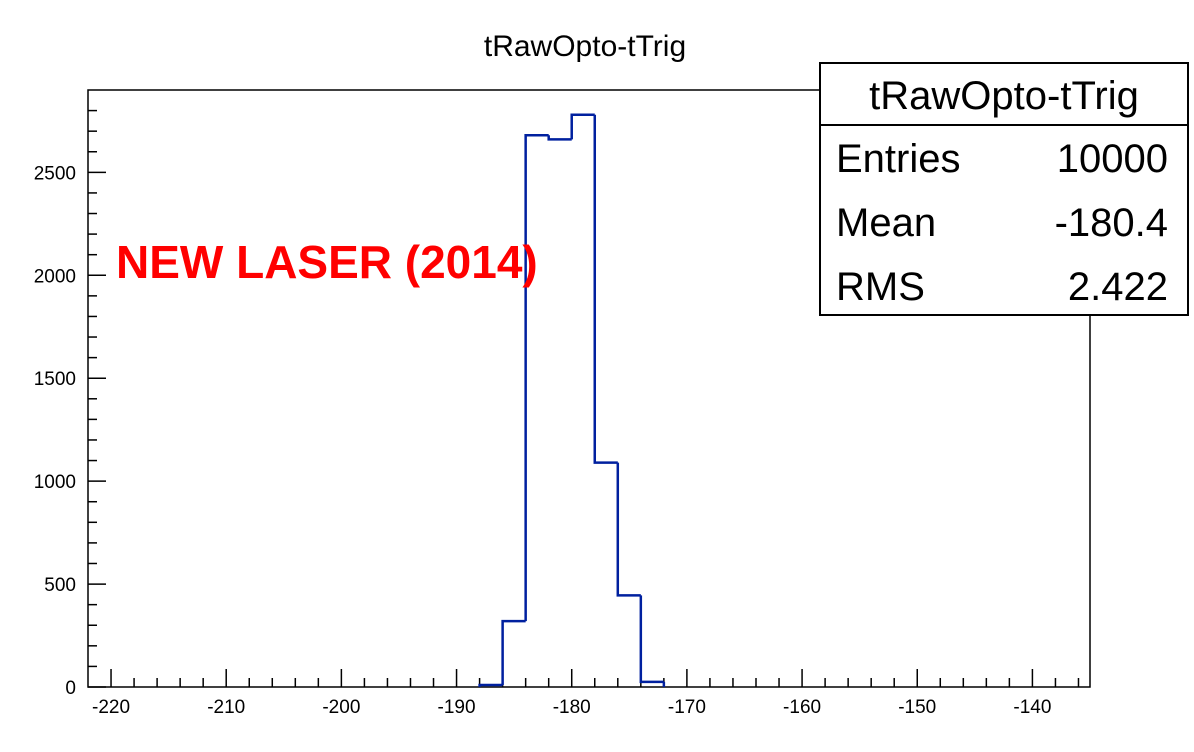  I want to click on x-tick-label: -190, so click(457, 707).